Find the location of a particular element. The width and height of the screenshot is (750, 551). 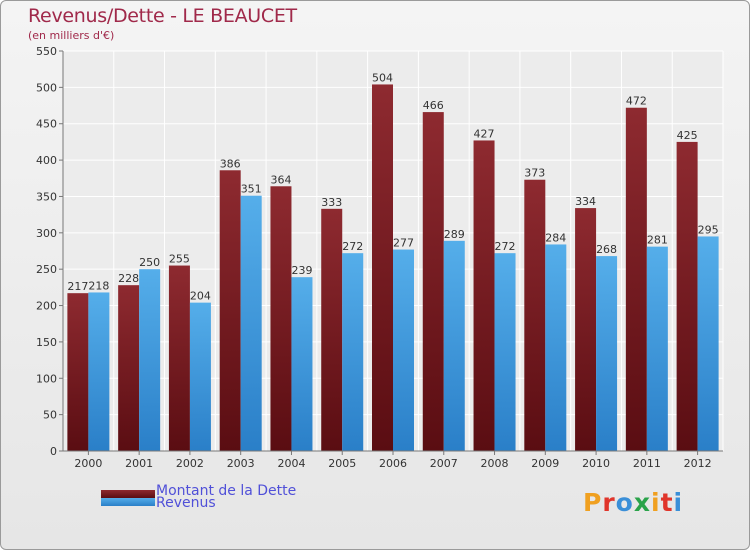

data-label: 373 is located at coordinates (534, 173).